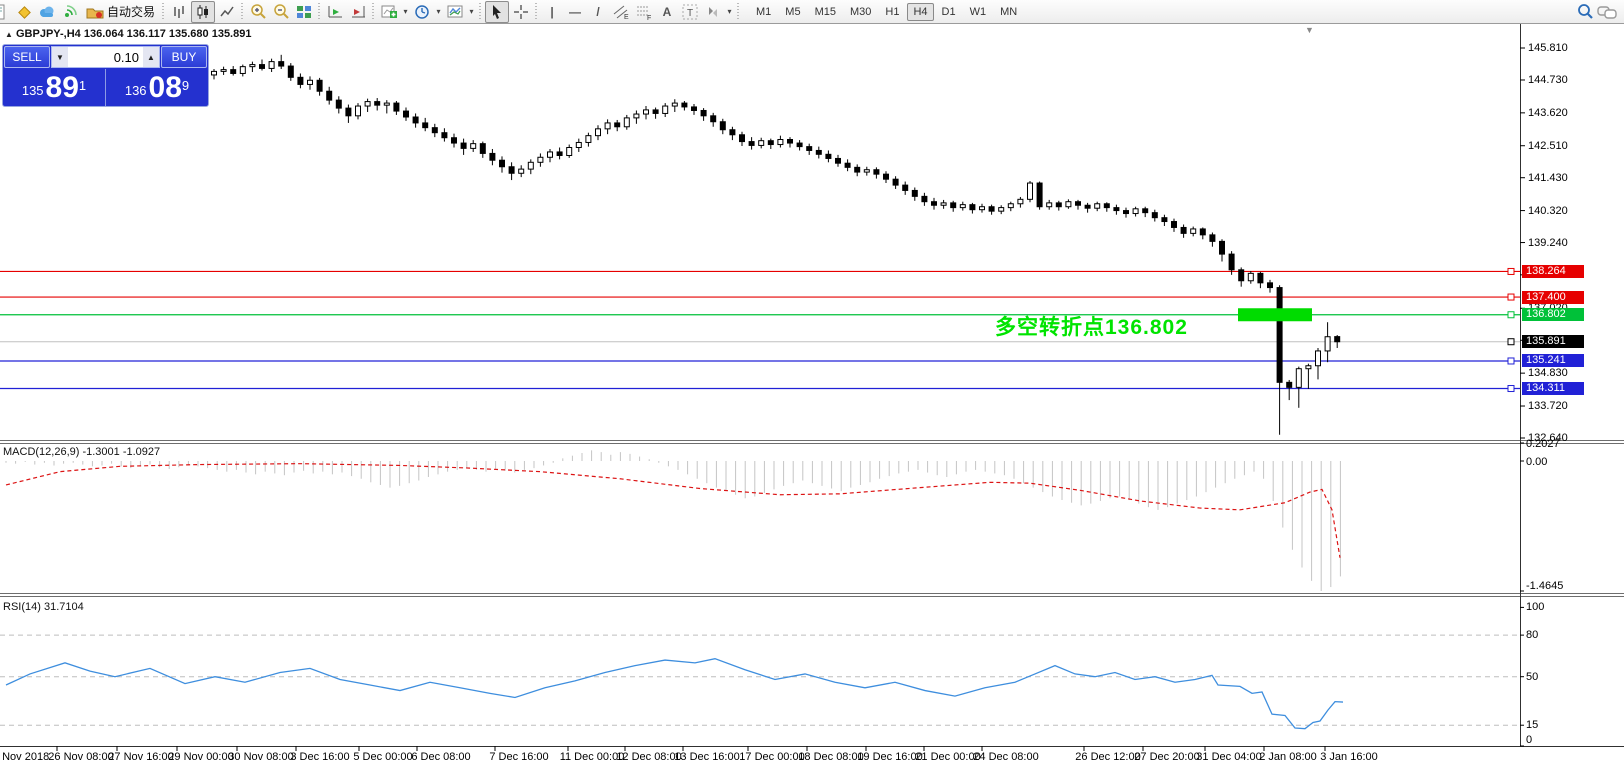 The width and height of the screenshot is (1624, 769). Describe the element at coordinates (644, 12) in the screenshot. I see `fibonacci-tool: F` at that location.